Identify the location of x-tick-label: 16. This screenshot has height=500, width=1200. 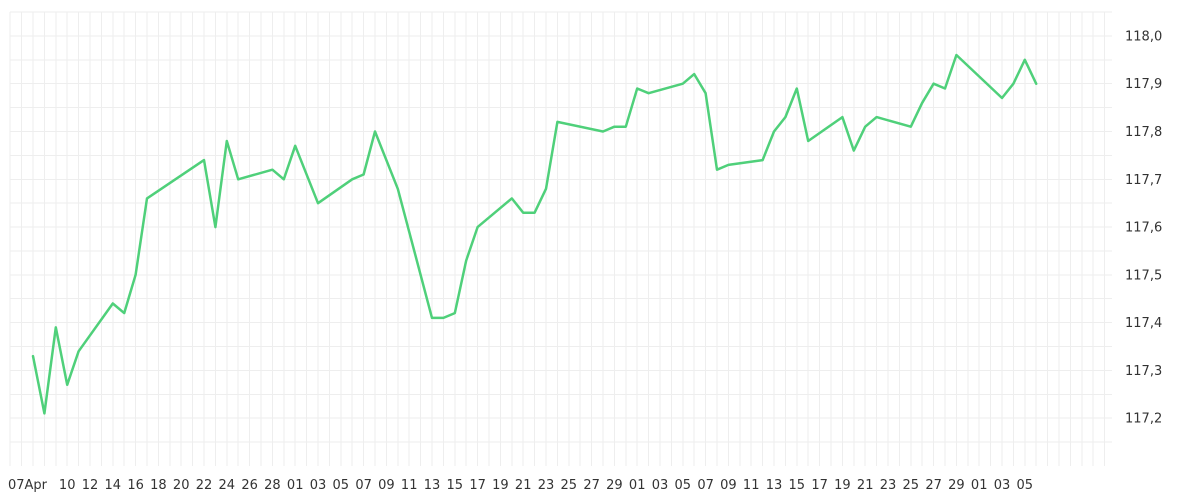
(135, 485).